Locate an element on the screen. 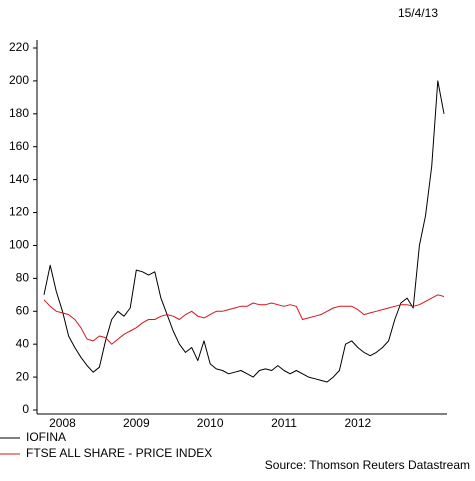 The width and height of the screenshot is (475, 481). legend-label: FTSE ALL SHARE - PRICE INDEX is located at coordinates (119, 453).